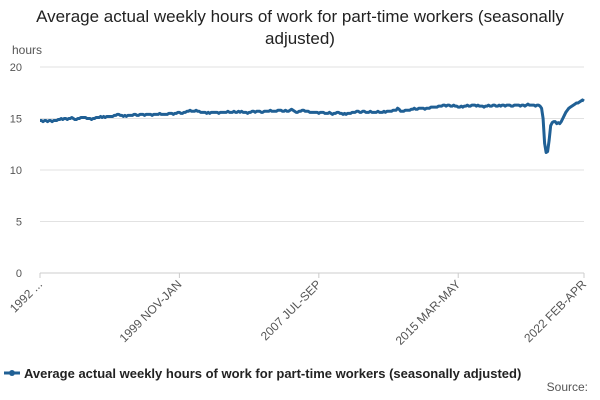 The height and width of the screenshot is (400, 600). Describe the element at coordinates (555, 311) in the screenshot. I see `x-tick-label: 2022 FEB-APR` at that location.